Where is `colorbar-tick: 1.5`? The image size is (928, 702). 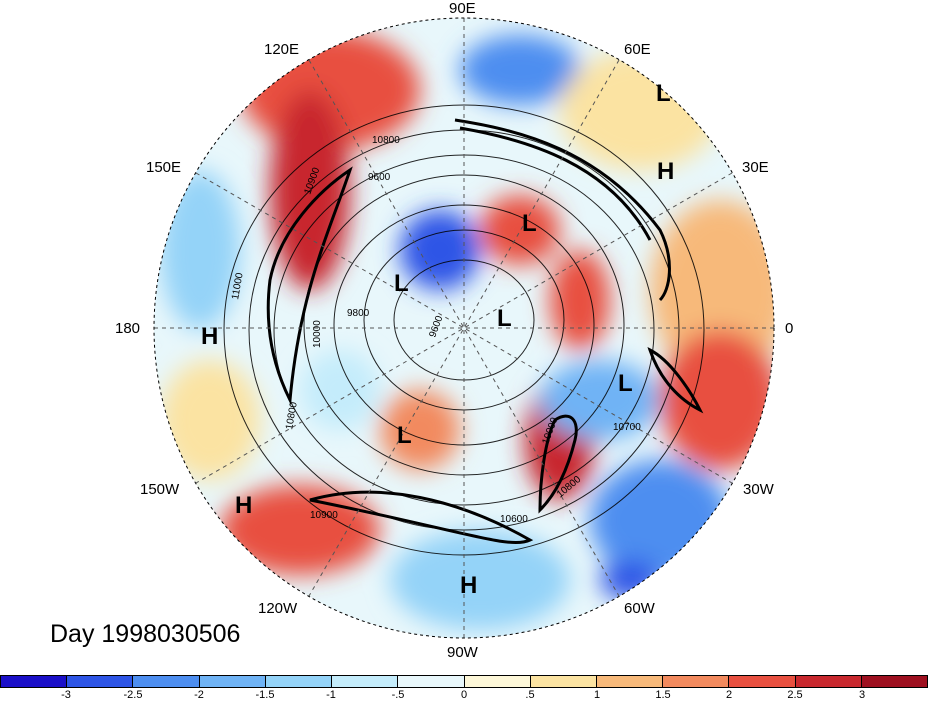 colorbar-tick: 1.5 is located at coordinates (663, 695).